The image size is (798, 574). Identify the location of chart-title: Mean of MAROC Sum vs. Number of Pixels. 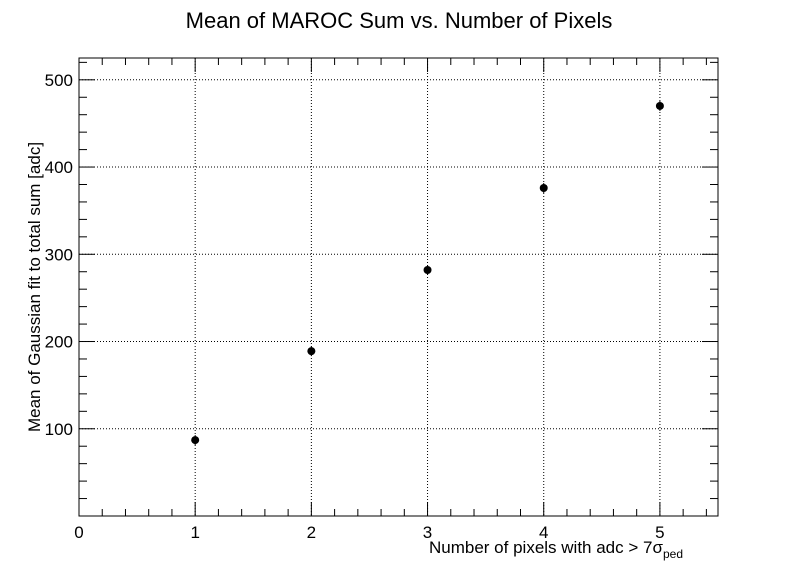
(399, 20).